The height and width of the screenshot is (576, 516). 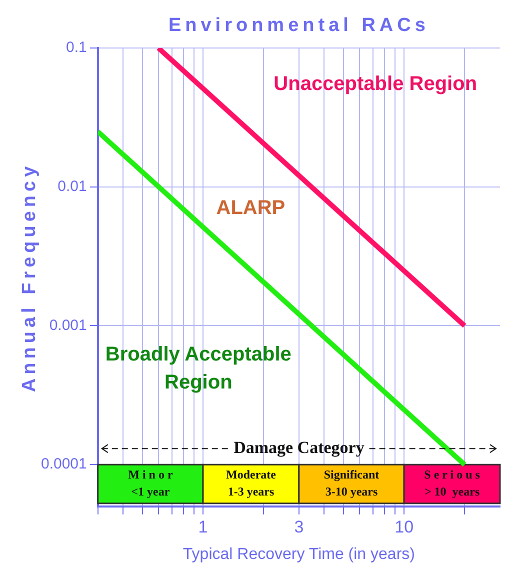 I want to click on y-tick-label: 0.1, so click(x=76, y=47).